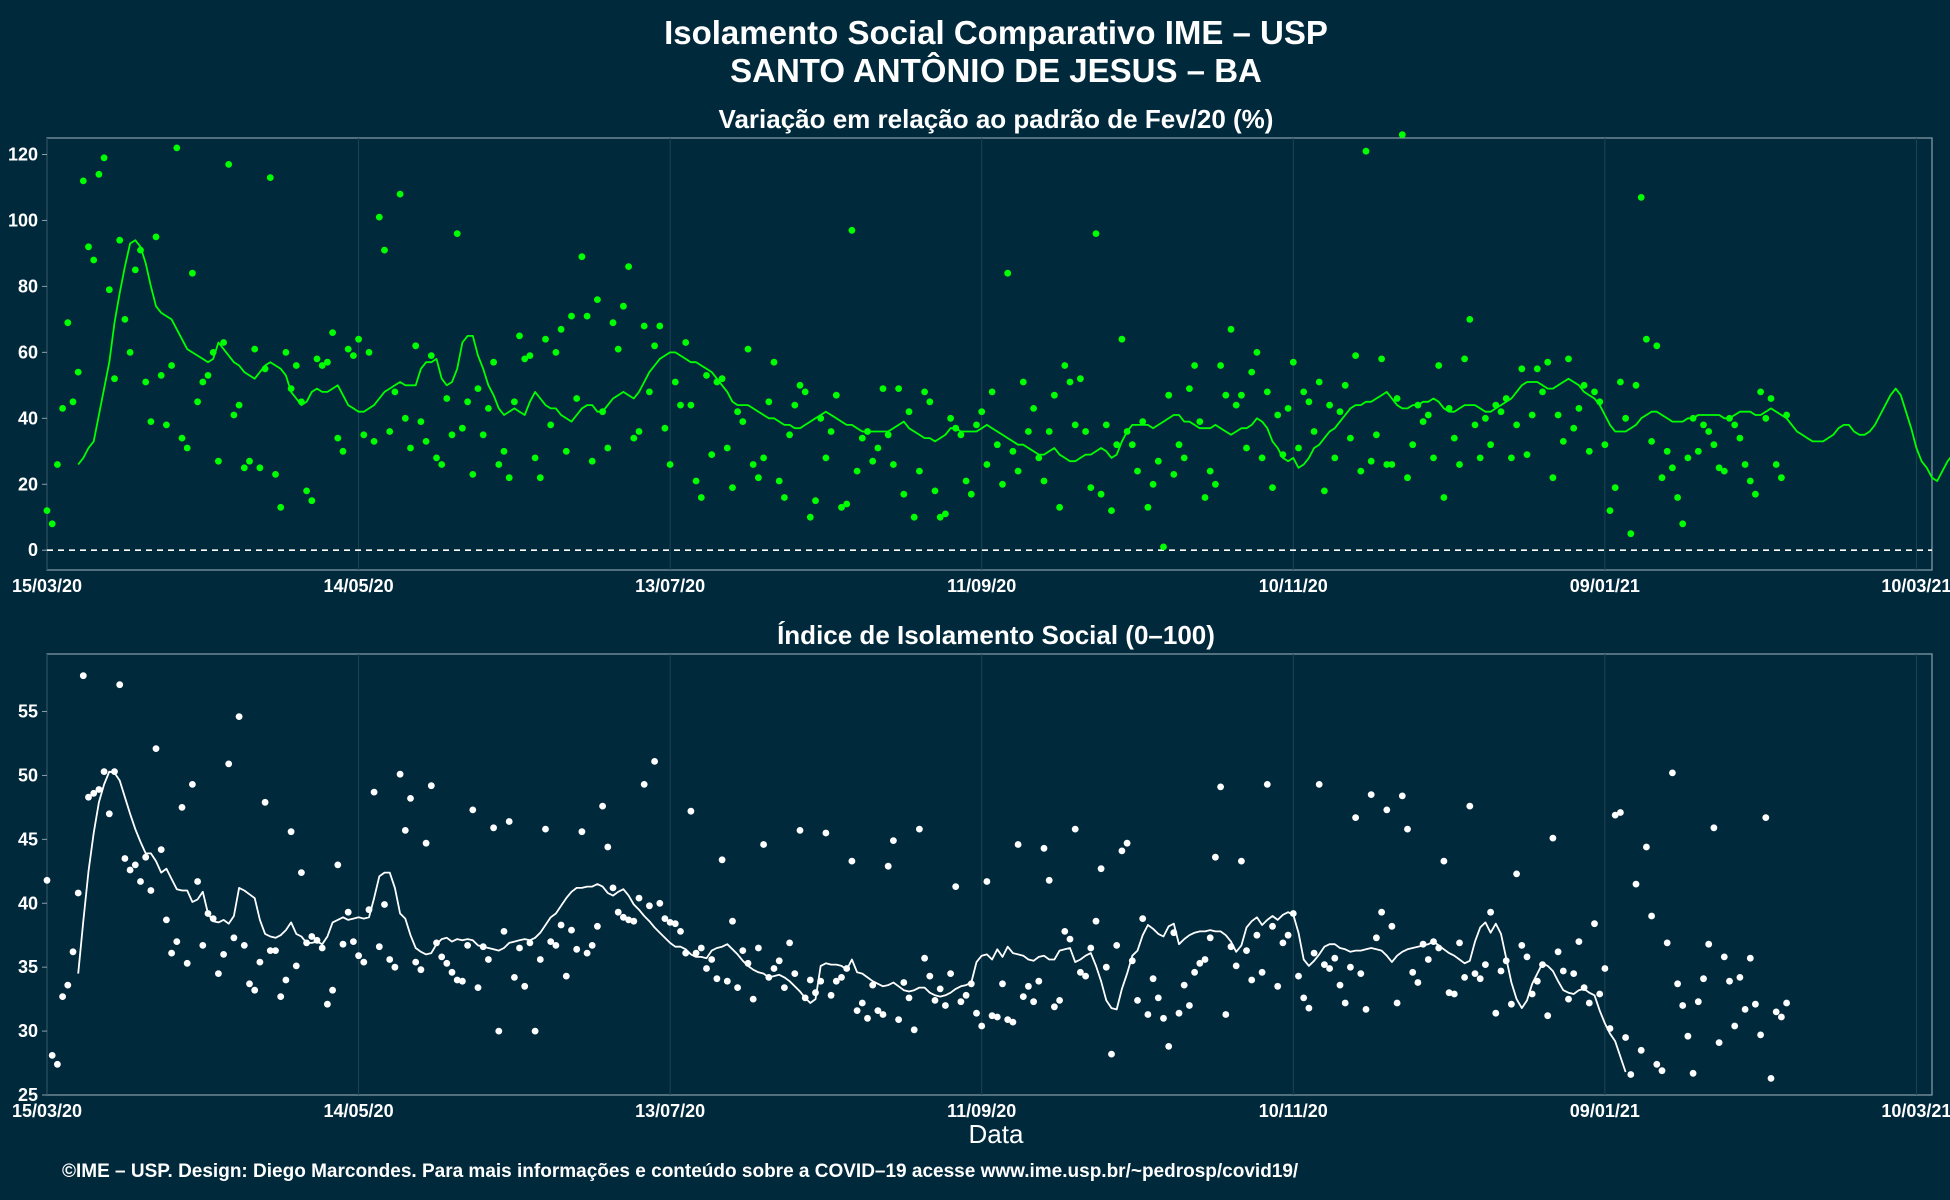 This screenshot has width=1950, height=1200. I want to click on panel-title-index: Índice de Isolamento Social (0–100), so click(996, 635).